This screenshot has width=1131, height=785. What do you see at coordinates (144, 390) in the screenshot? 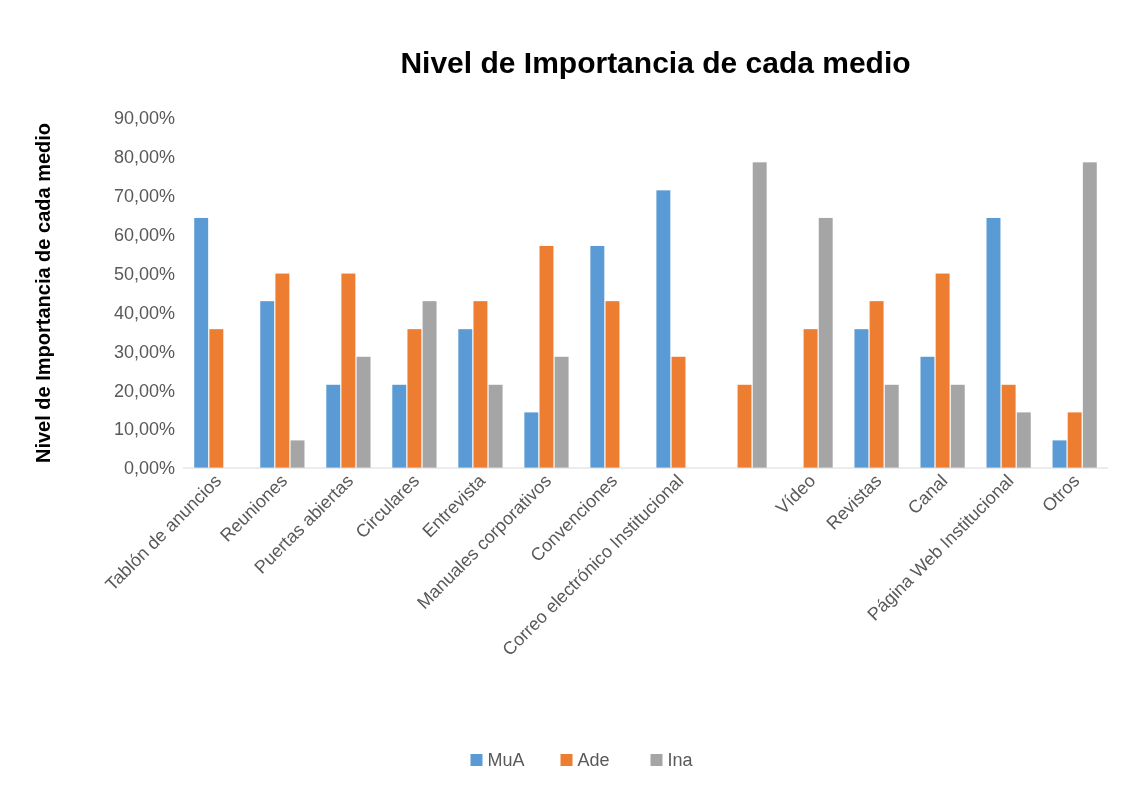
I see `y-tick-label: 20,00%` at bounding box center [144, 390].